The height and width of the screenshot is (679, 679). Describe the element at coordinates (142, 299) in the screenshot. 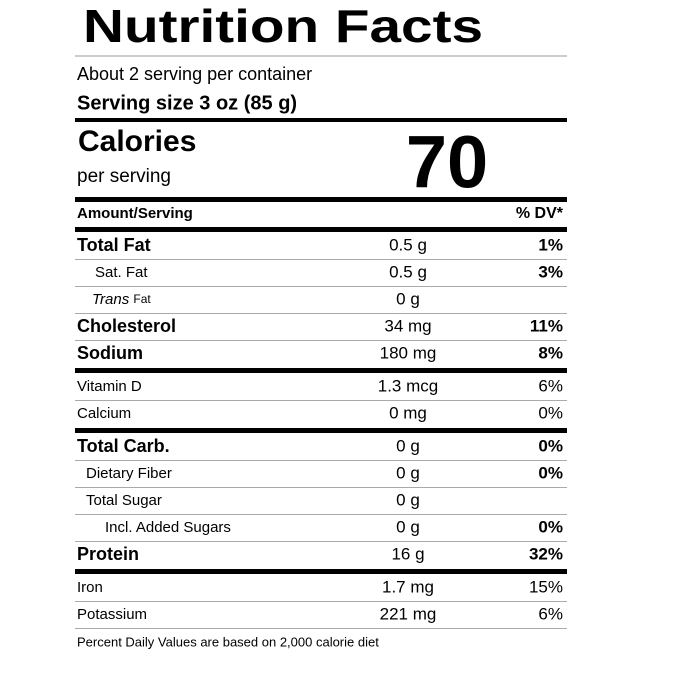

I see `nutrient-name-small: Fat` at that location.